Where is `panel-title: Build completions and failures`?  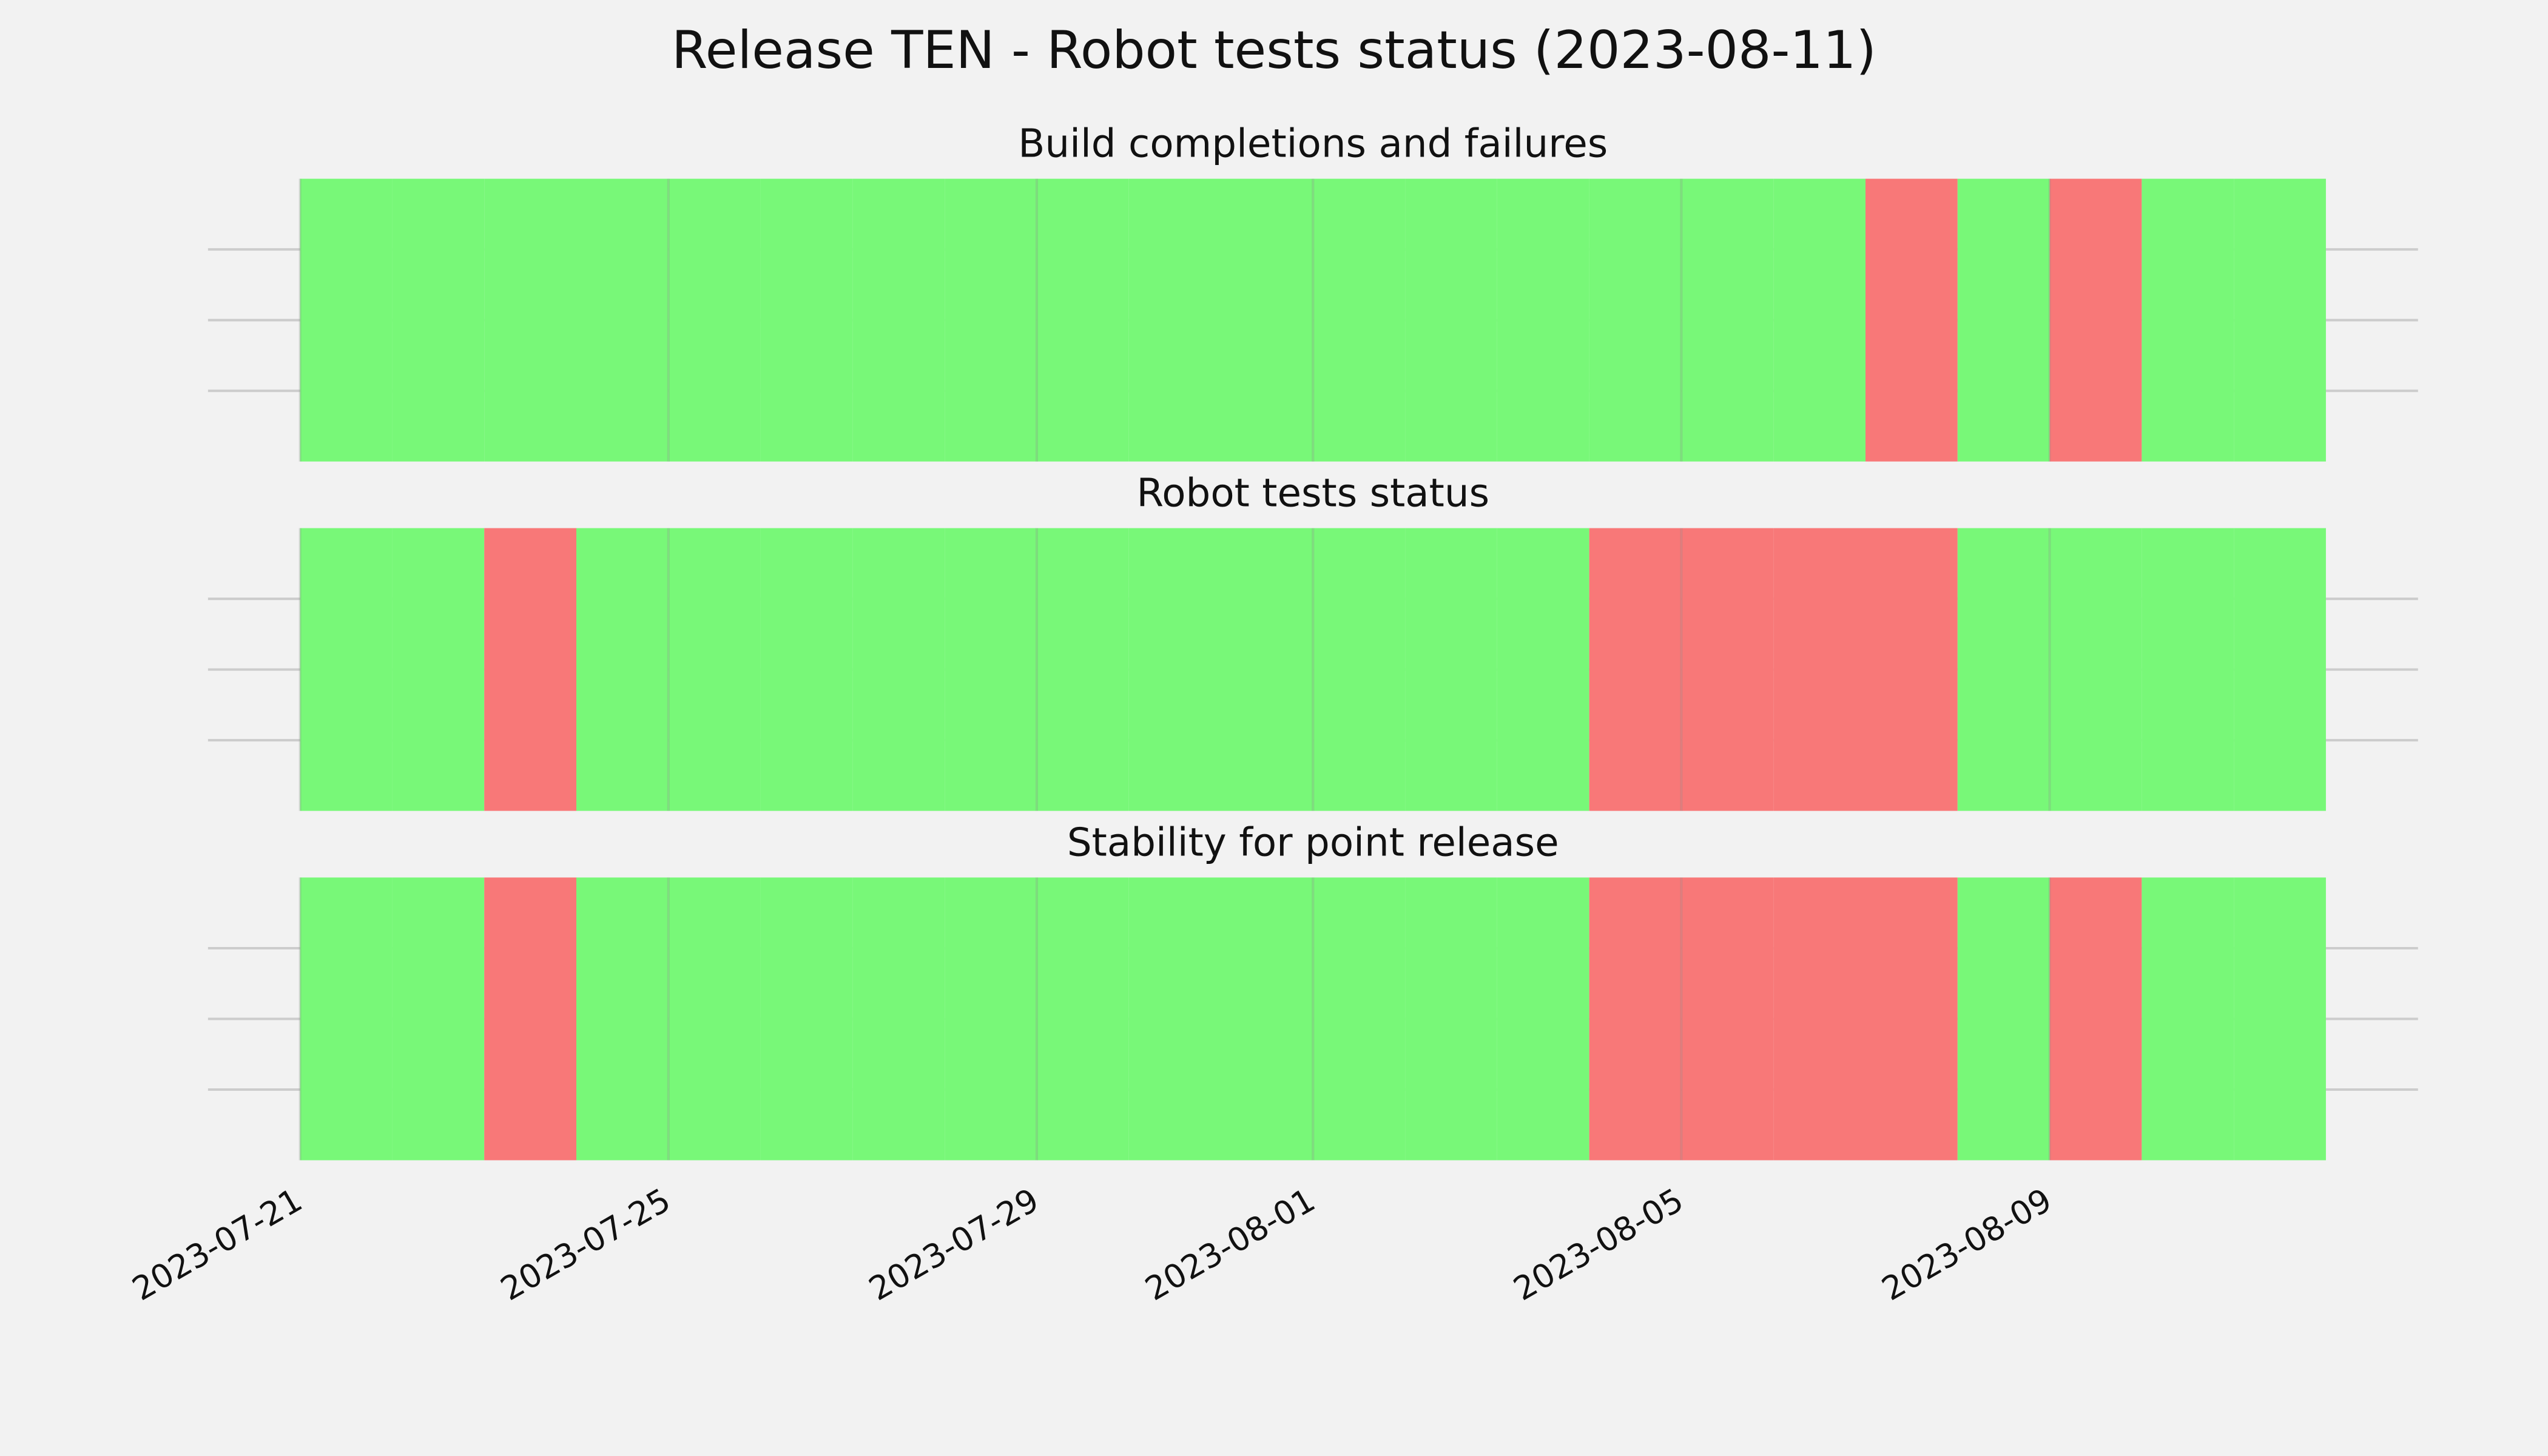
panel-title: Build completions and failures is located at coordinates (1313, 144).